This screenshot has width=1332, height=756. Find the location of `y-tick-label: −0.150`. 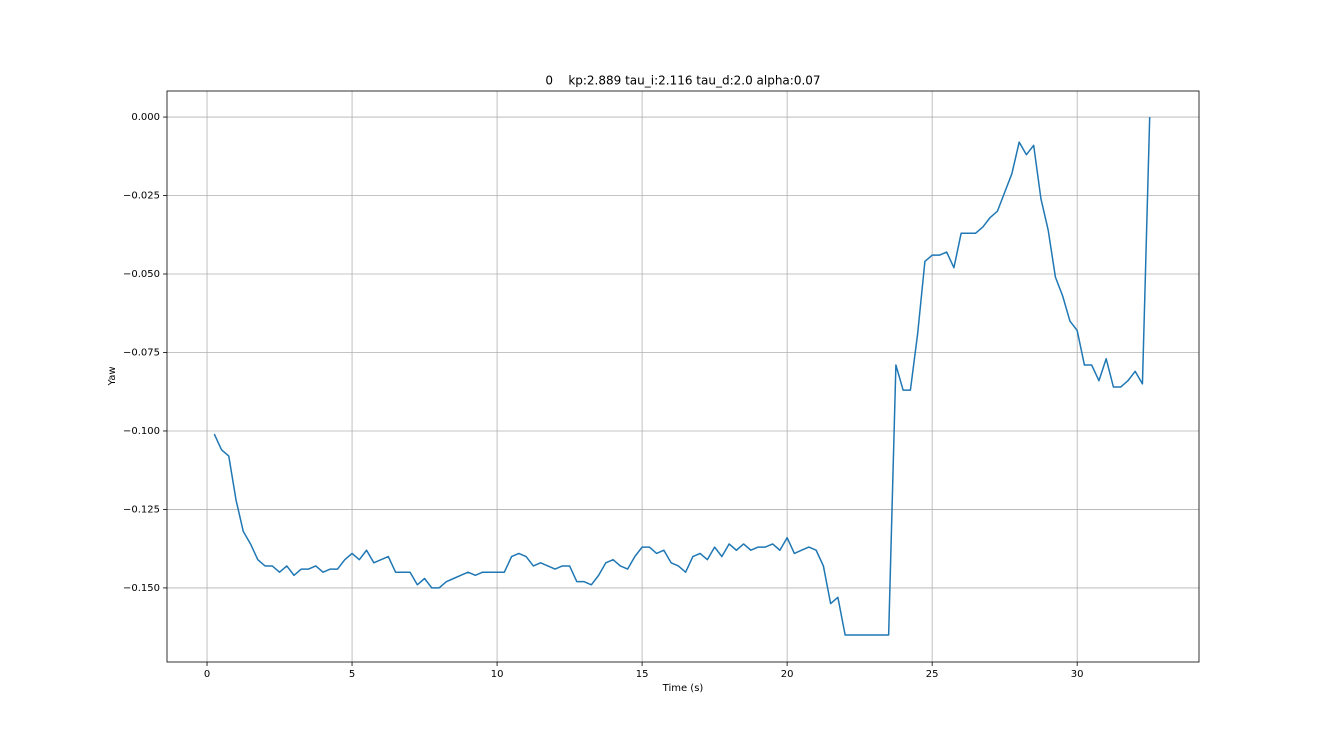

y-tick-label: −0.150 is located at coordinates (141, 588).